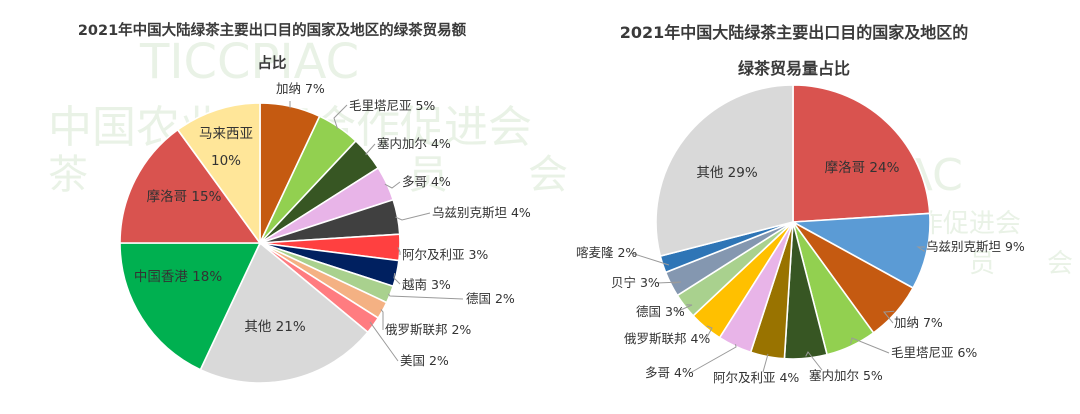 The image size is (1080, 414). I want to click on chart-2-slice-label: 摩洛哥 24%, so click(862, 167).